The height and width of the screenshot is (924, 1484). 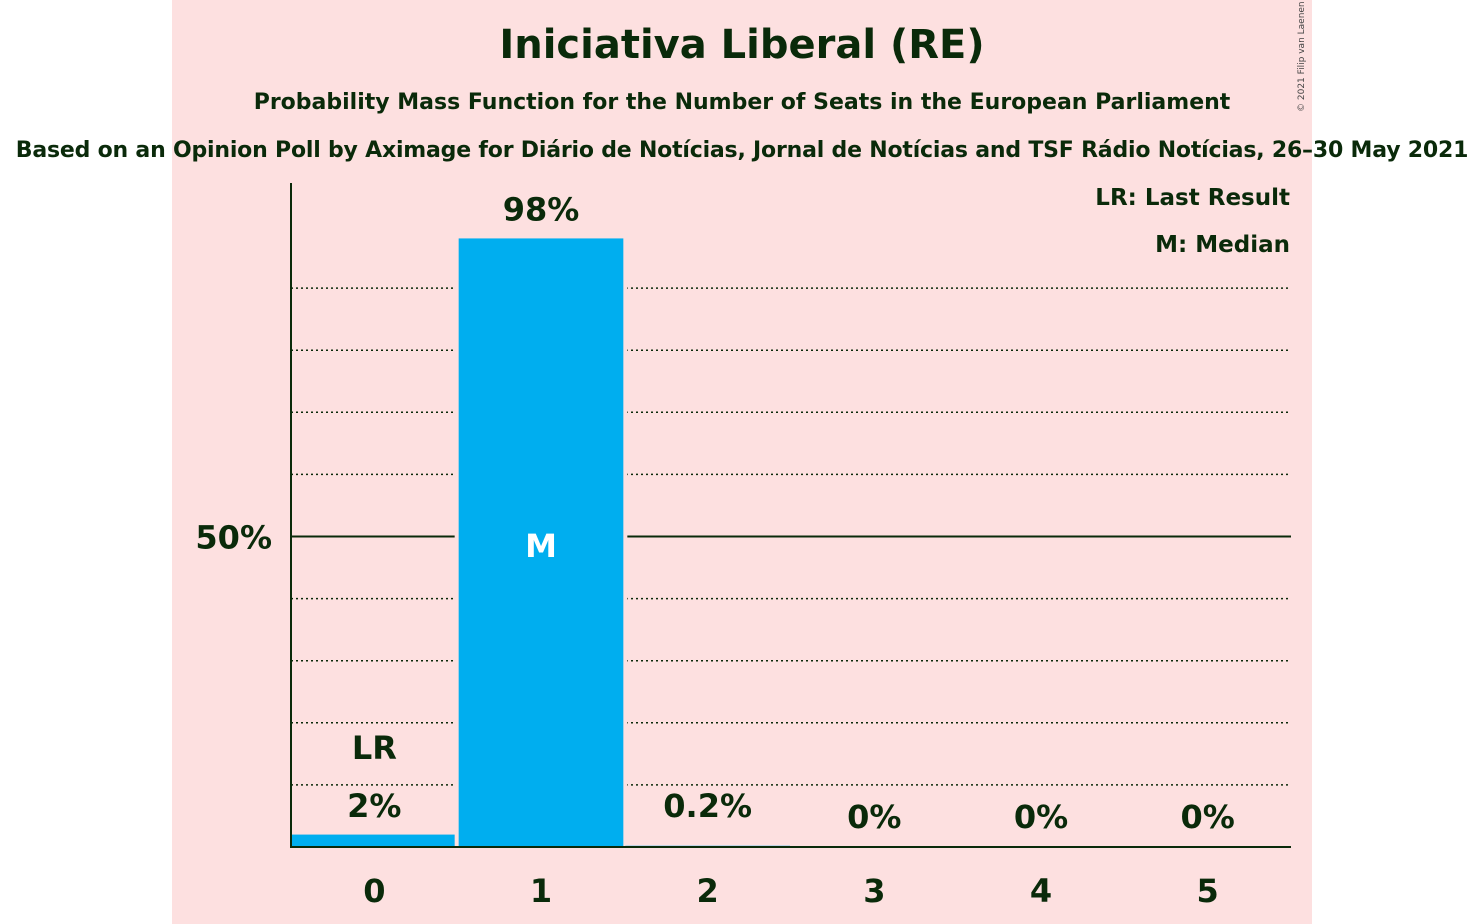 What do you see at coordinates (1192, 198) in the screenshot?
I see `legend-last-result: LR: Last Result` at bounding box center [1192, 198].